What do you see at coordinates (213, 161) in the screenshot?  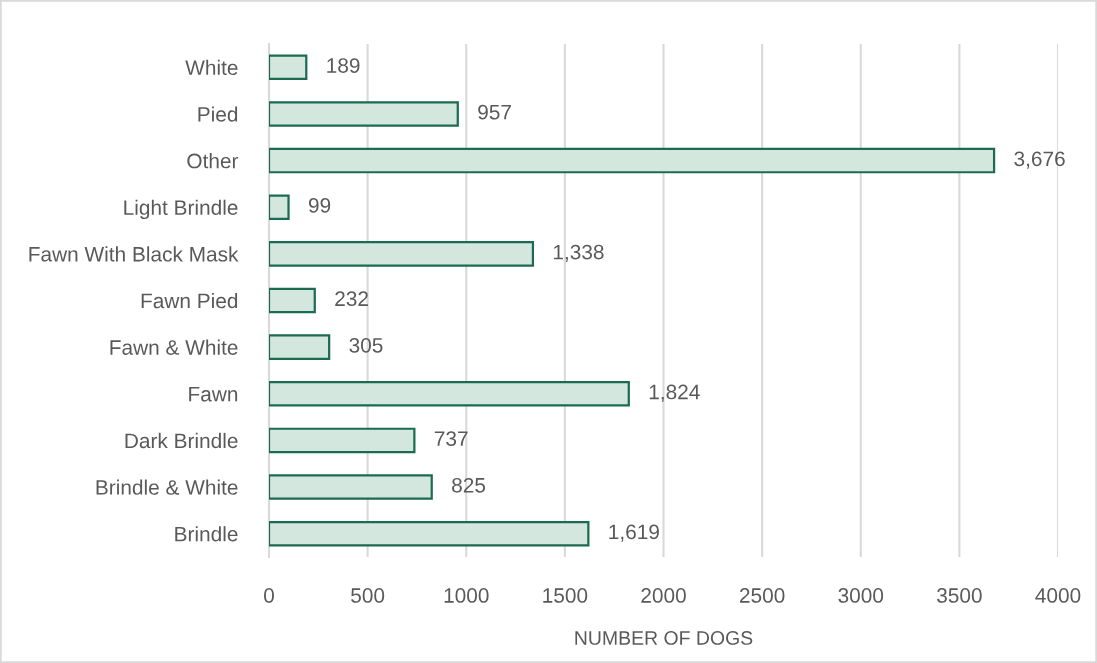 I see `y-tick-label: Other` at bounding box center [213, 161].